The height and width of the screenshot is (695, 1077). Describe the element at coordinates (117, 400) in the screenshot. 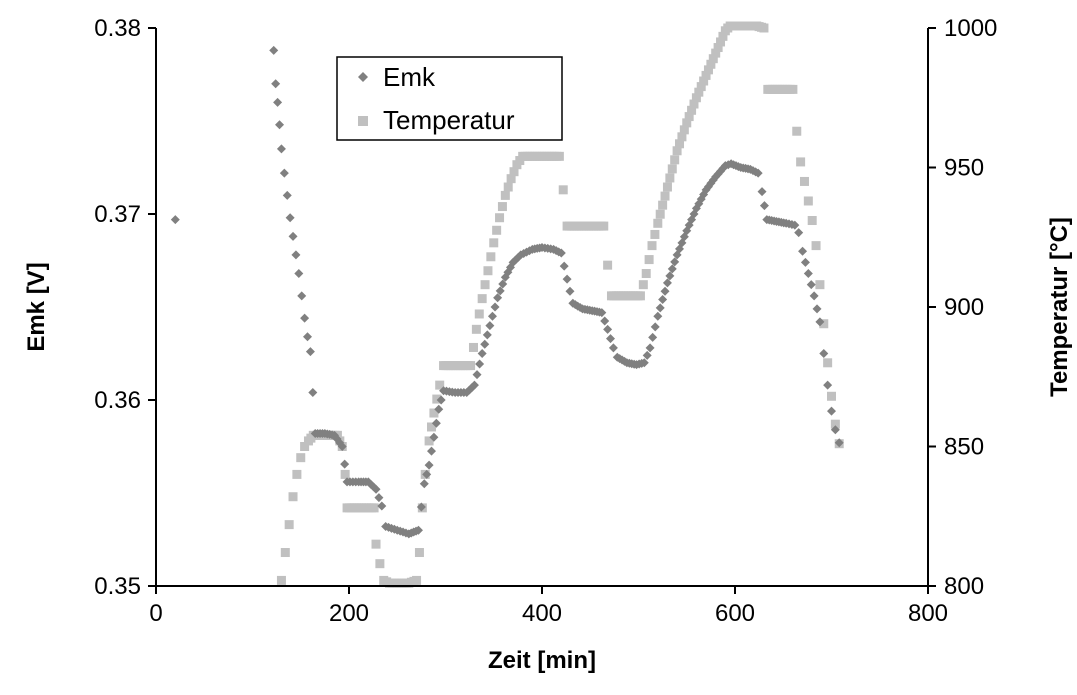

I see `y-tick-label: 0.36` at that location.